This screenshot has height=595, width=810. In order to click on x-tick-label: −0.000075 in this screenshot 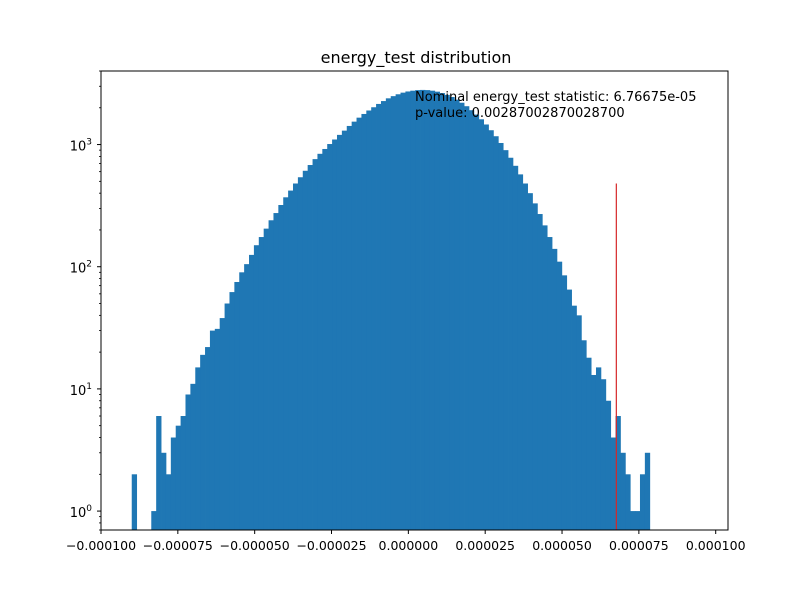, I will do `click(178, 545)`.